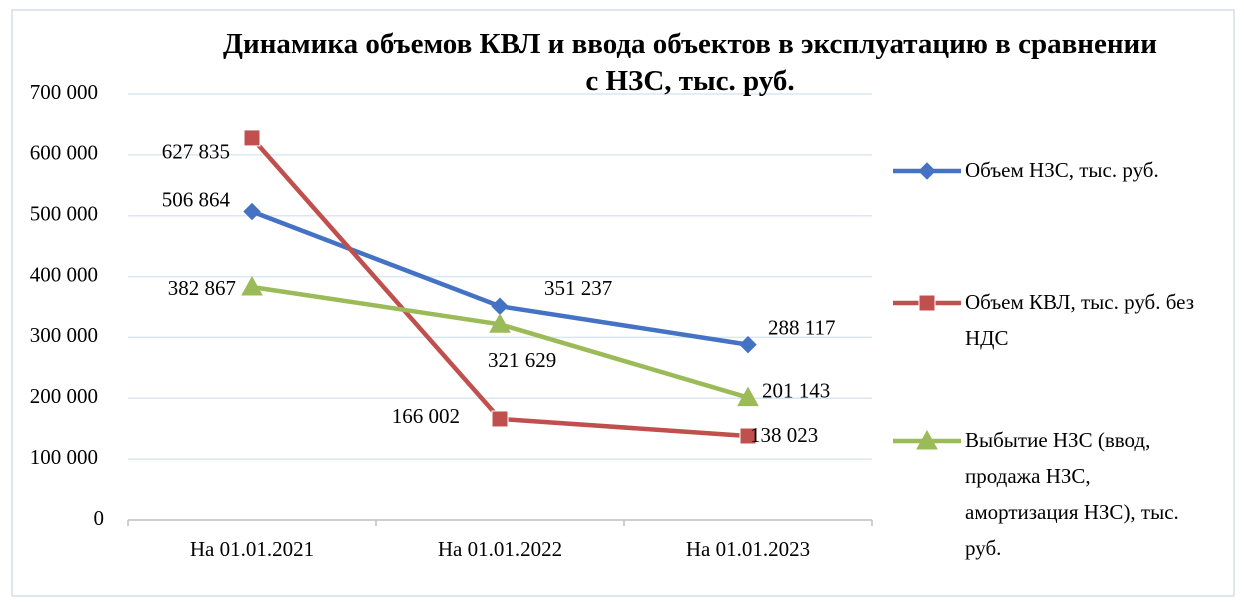 This screenshot has height=606, width=1244. Describe the element at coordinates (522, 360) in the screenshot. I see `data-label: 321 629` at that location.